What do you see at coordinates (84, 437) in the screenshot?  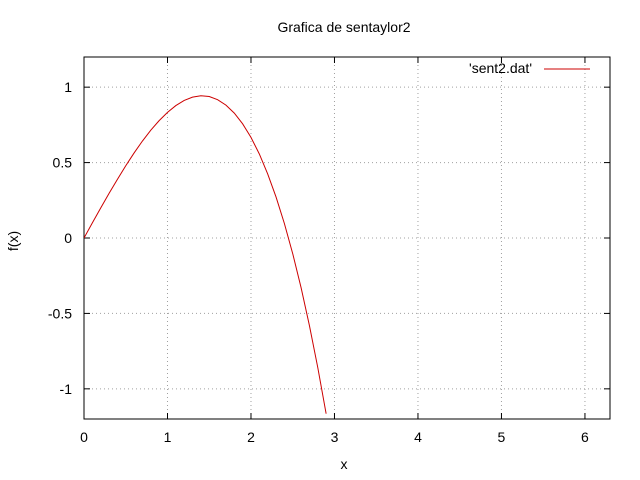 I see `x-tick-label: 0` at bounding box center [84, 437].